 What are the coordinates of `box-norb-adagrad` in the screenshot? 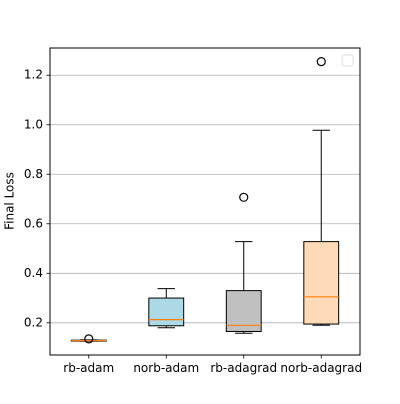 It's located at (321, 191).